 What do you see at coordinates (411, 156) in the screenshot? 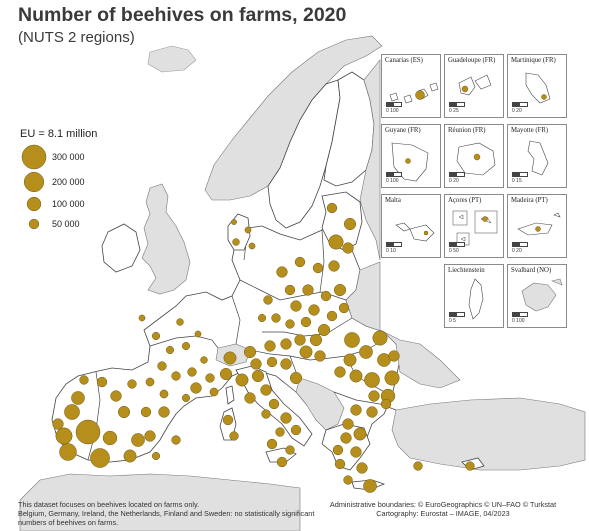
I see `inset-guyane: Guyane (FR) 0 100` at bounding box center [411, 156].